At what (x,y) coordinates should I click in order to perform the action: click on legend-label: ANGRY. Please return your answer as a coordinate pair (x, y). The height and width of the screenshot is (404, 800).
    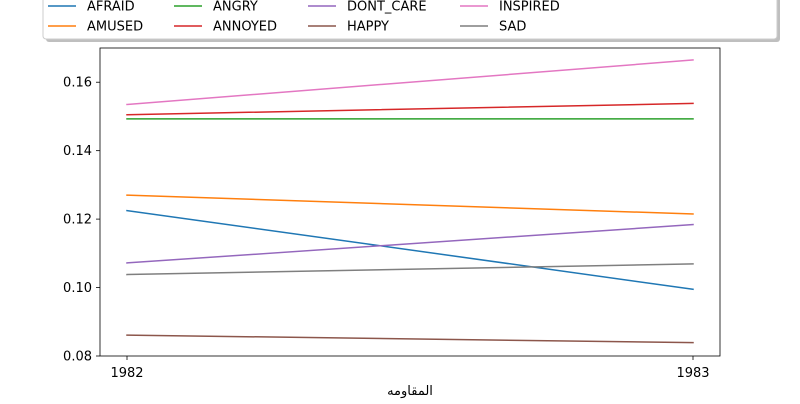
    Looking at the image, I should click on (235, 7).